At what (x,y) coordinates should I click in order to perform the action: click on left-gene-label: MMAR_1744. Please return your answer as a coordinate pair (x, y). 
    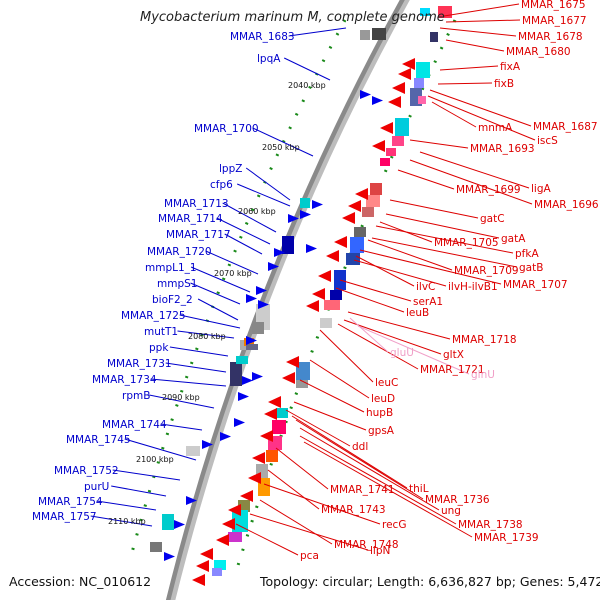
    Looking at the image, I should click on (134, 425).